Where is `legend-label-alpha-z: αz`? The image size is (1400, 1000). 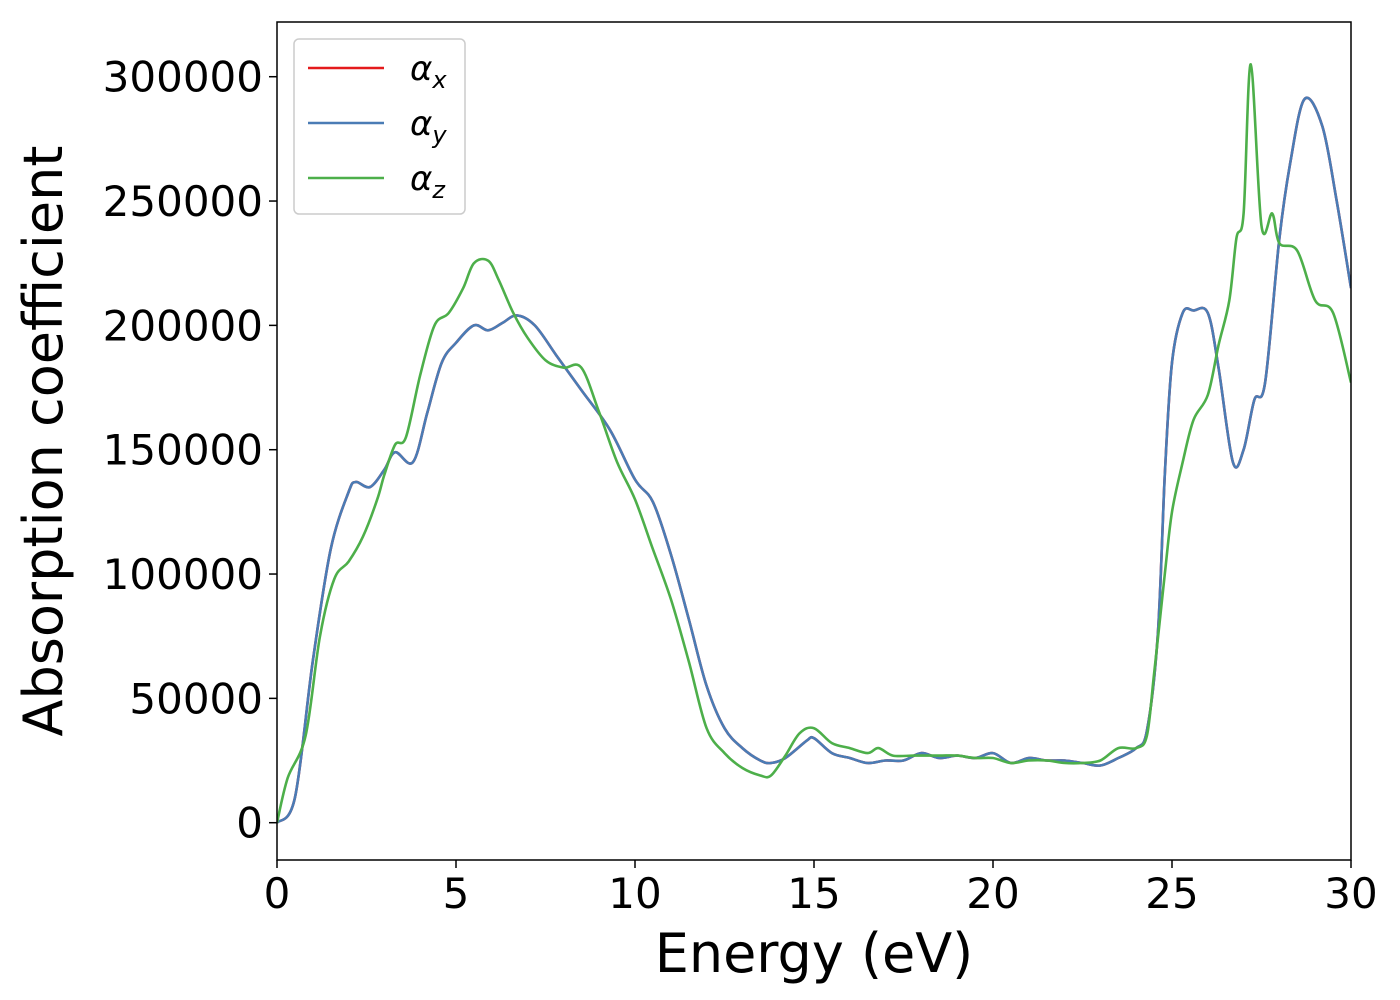
legend-label-alpha-z: αz is located at coordinates (428, 181).